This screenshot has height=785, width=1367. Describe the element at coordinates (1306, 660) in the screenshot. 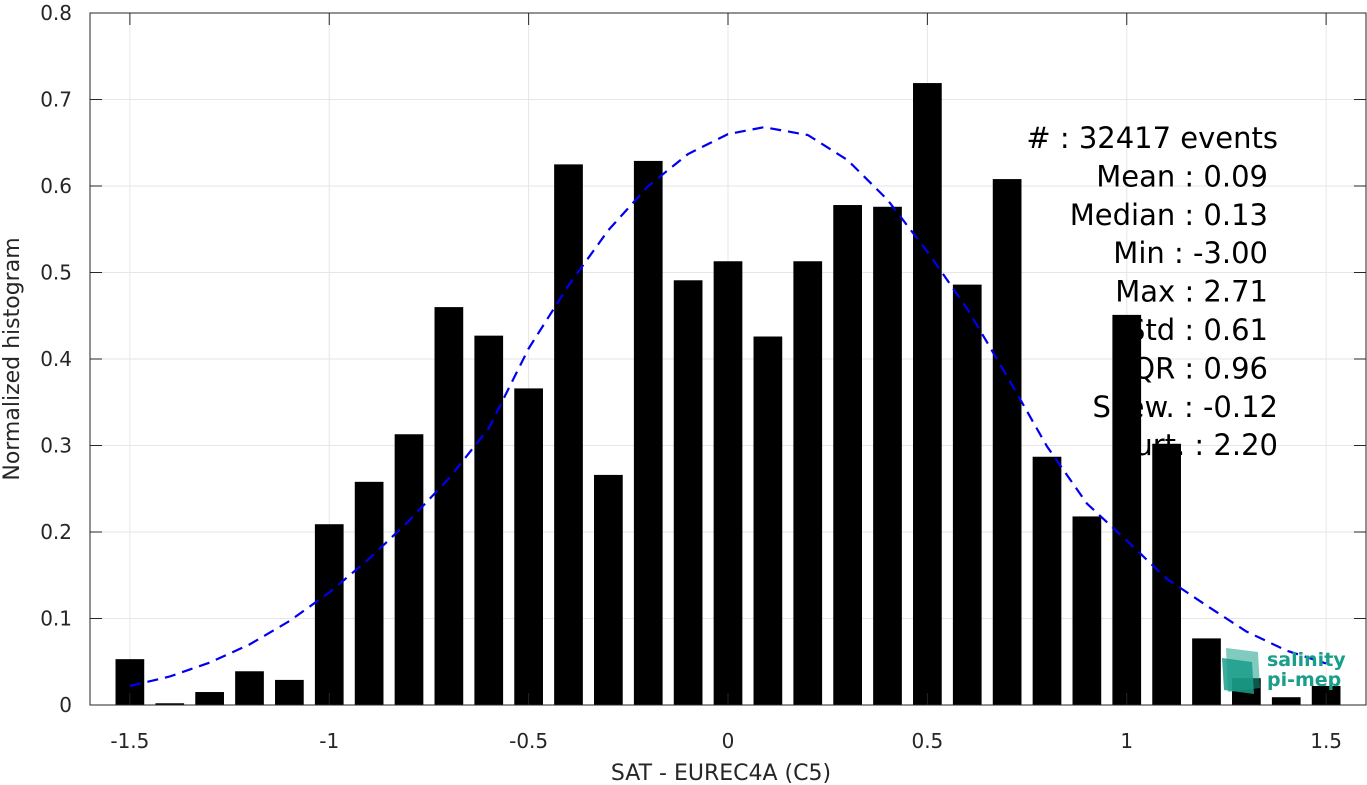

I see `logo-text-salinity: salinity` at that location.